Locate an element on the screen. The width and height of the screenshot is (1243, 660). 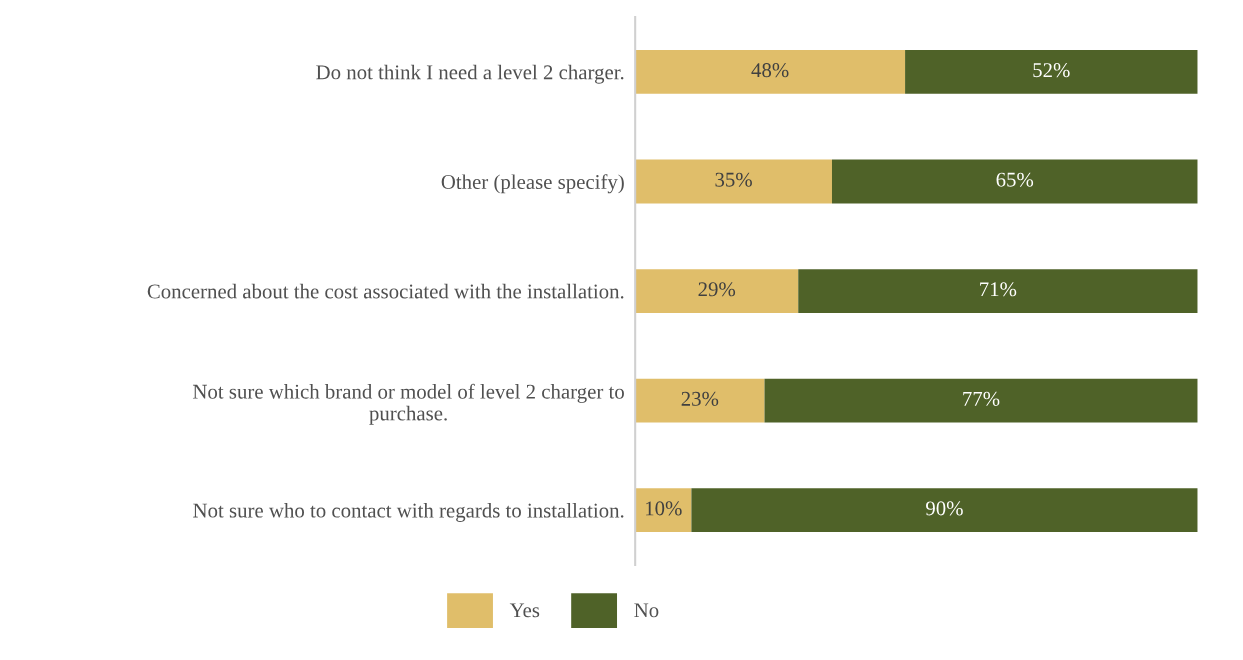
data-label: 77% is located at coordinates (981, 398).